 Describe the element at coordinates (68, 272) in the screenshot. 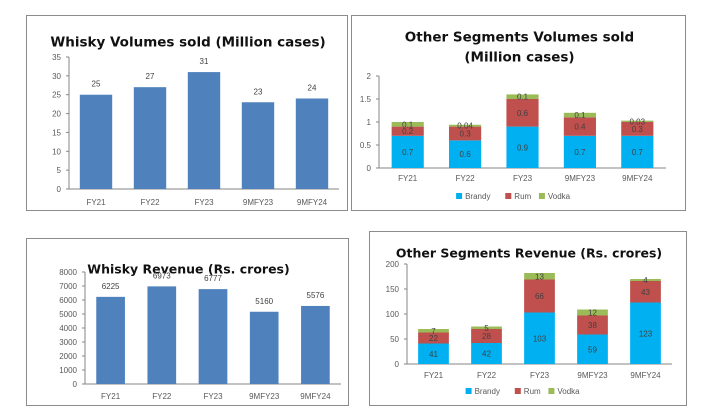

I see `y-tick-label: 8000` at that location.